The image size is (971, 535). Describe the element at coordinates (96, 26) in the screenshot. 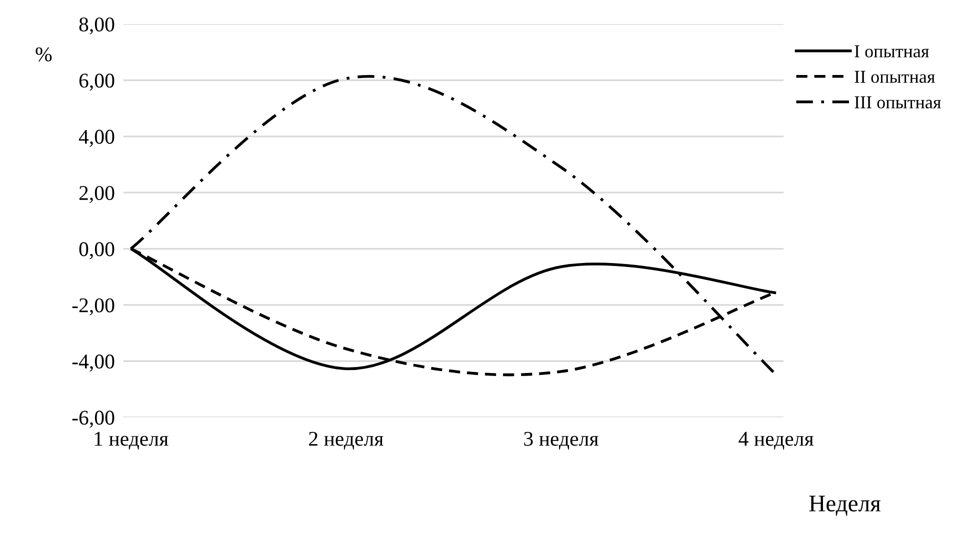

I see `y-tick-label: 8,00` at that location.